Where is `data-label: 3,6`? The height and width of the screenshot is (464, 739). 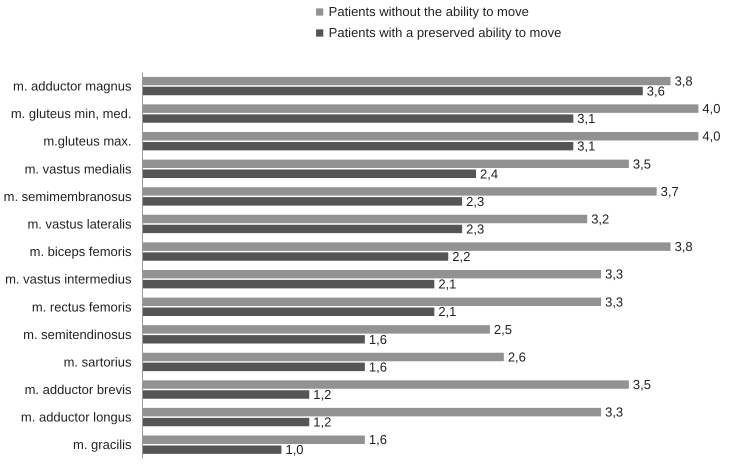
data-label: 3,6 is located at coordinates (655, 90).